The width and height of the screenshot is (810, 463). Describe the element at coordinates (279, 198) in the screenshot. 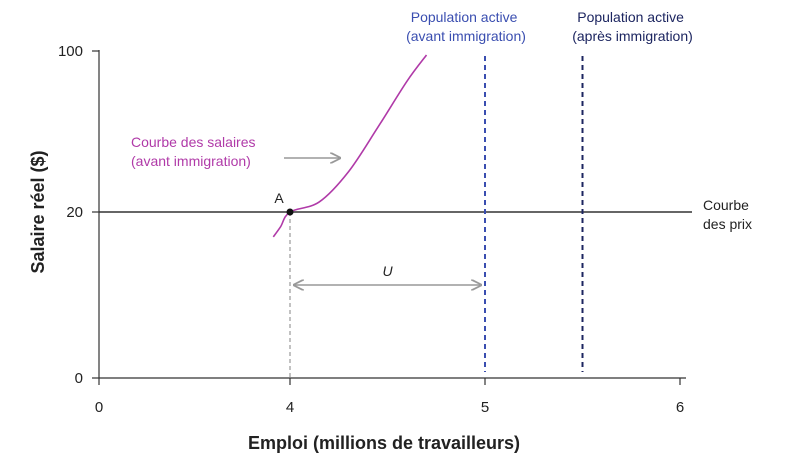

I see `point-a-label: A` at that location.